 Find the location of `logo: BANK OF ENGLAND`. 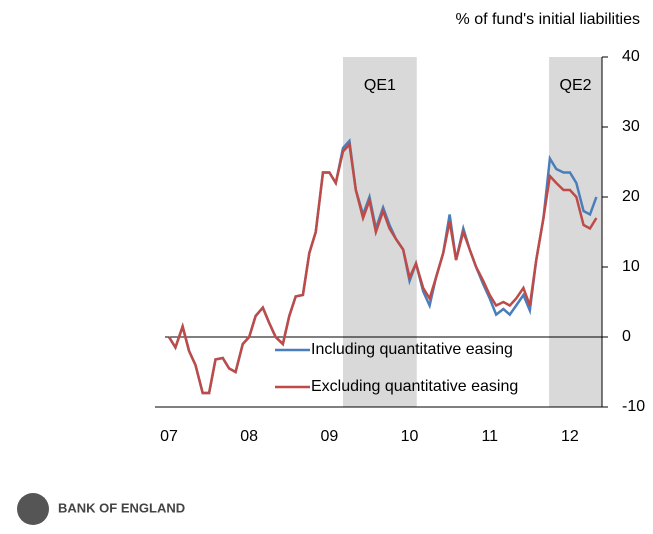

logo: BANK OF ENGLAND is located at coordinates (101, 509).